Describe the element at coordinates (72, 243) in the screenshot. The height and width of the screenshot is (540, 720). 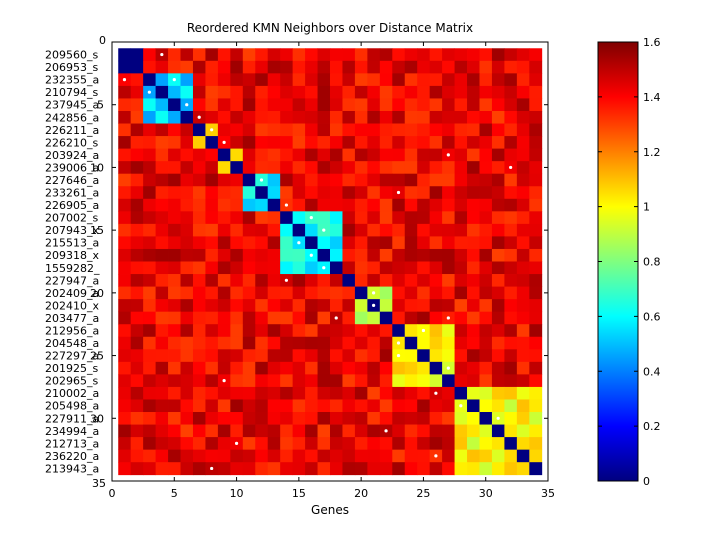
I see `row-label: 215513_a` at that location.